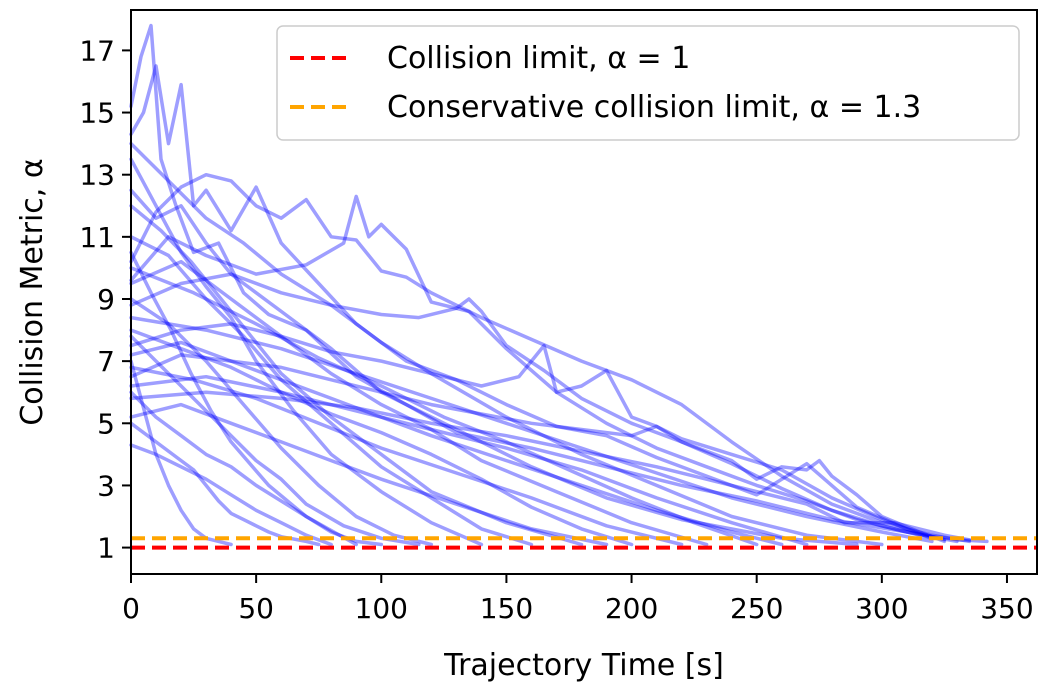 The width and height of the screenshot is (1050, 689). What do you see at coordinates (32, 291) in the screenshot?
I see `y-axis-title: Collision Metric, α` at bounding box center [32, 291].